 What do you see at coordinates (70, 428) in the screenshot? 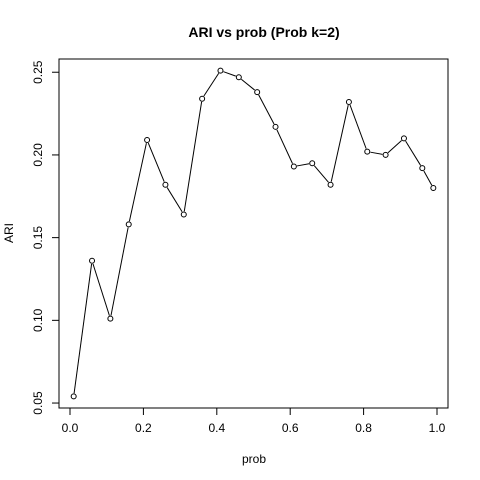
I see `x-tick-label: 0.0` at bounding box center [70, 428].